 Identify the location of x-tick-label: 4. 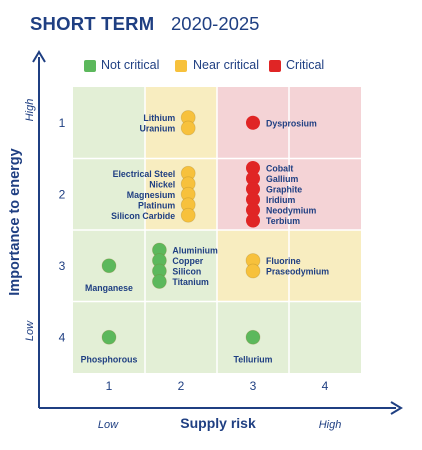
(325, 386).